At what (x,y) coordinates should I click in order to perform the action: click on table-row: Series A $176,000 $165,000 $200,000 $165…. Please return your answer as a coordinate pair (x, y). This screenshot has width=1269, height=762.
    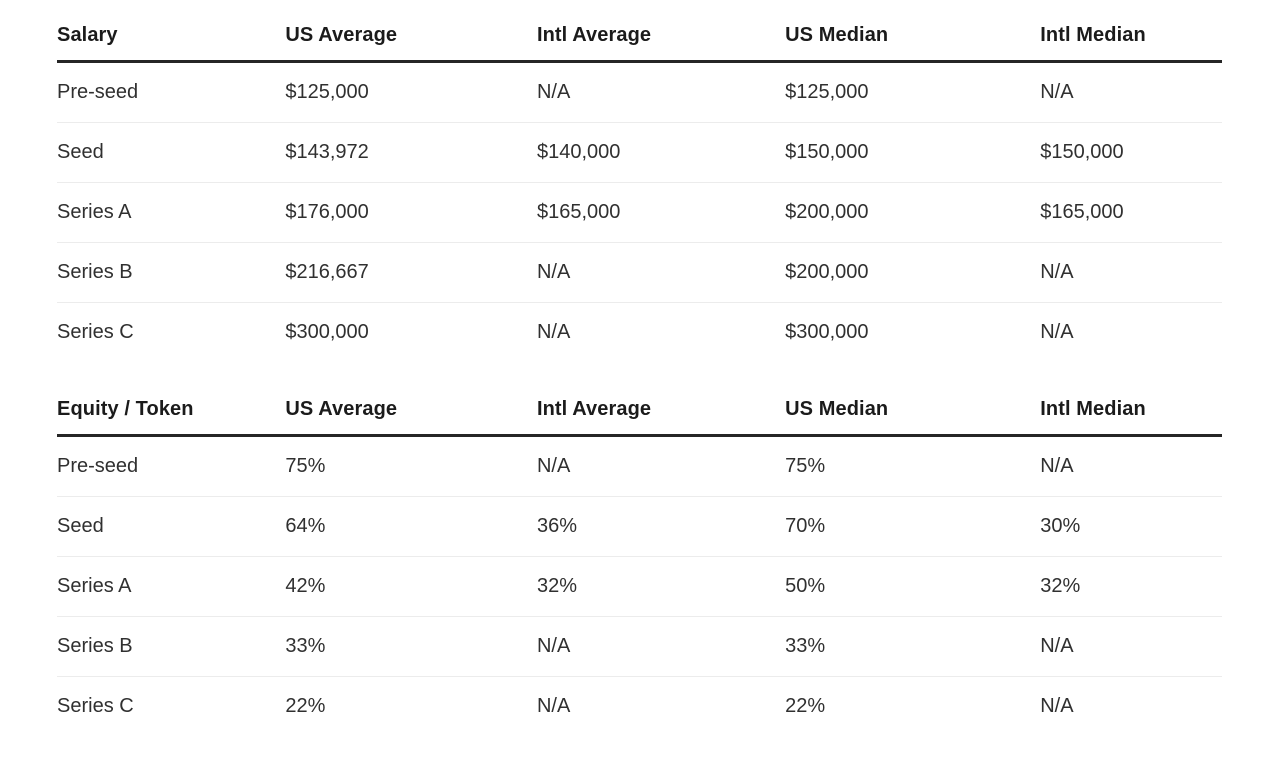
    Looking at the image, I should click on (639, 212).